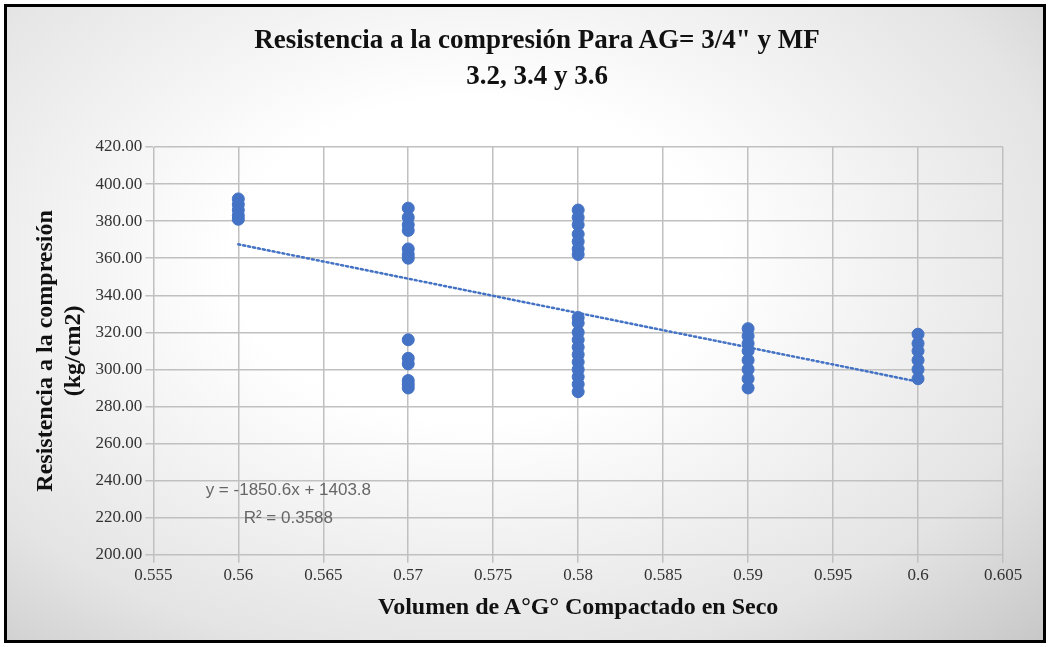  I want to click on x-tick-label: 0.575, so click(493, 575).